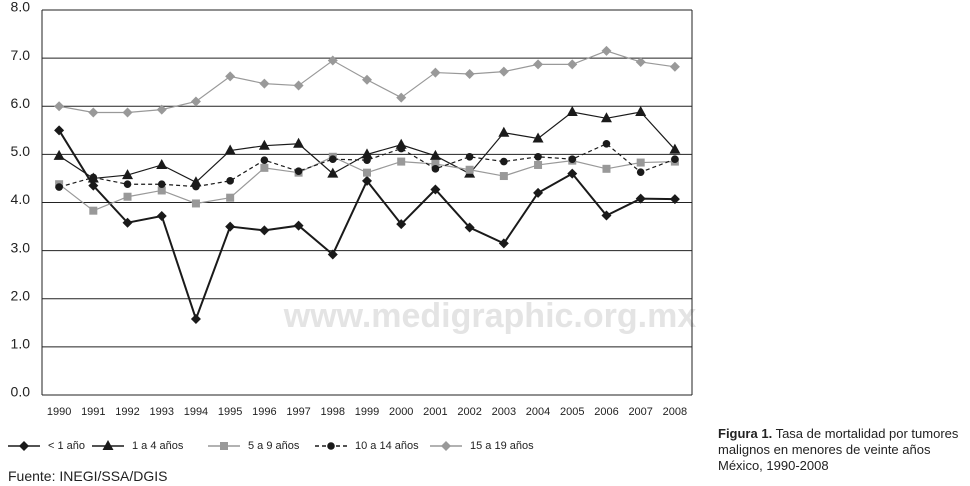 The width and height of the screenshot is (970, 486). What do you see at coordinates (298, 412) in the screenshot?
I see `x-tick-label: 1997` at bounding box center [298, 412].